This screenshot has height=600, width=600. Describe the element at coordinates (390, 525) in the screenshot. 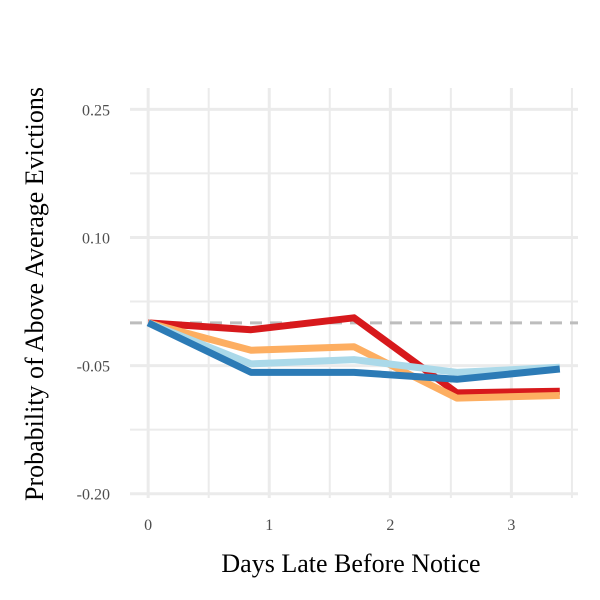

I see `x-tick-label: 2` at that location.